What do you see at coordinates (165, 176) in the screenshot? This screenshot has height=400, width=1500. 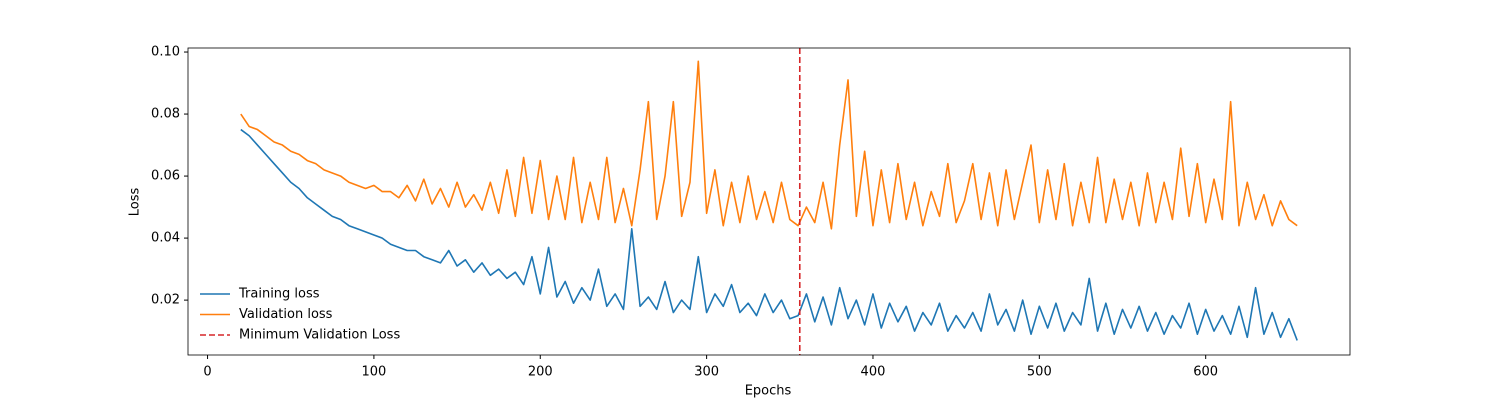 I see `y-tick-label: 0.06` at bounding box center [165, 176].